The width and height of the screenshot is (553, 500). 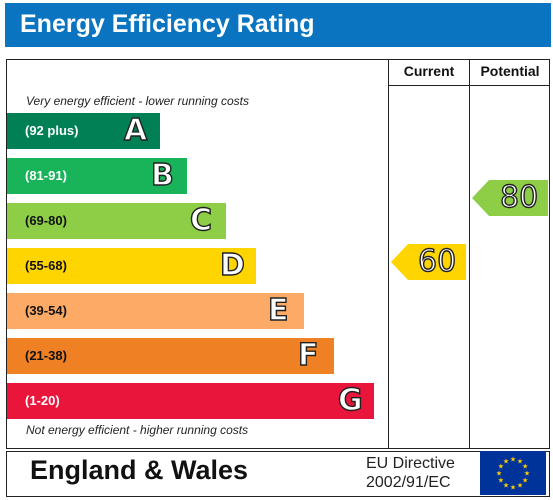 I want to click on rating-band-d: (55-68) D, so click(x=131, y=266).